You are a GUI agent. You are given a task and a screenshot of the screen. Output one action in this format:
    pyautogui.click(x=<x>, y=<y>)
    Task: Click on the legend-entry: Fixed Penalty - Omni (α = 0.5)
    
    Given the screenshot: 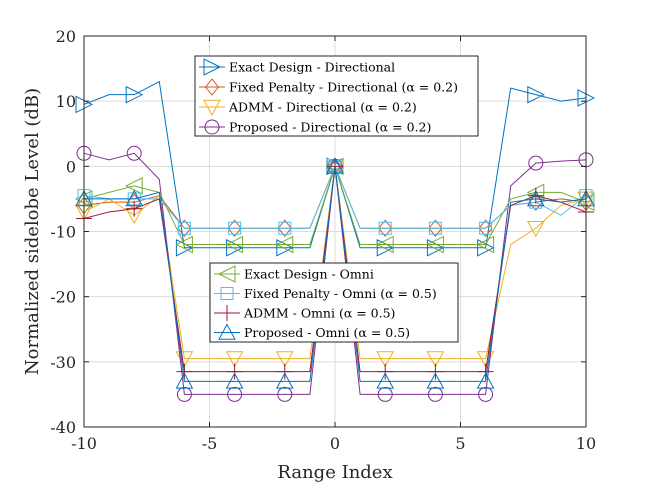 What is the action you would take?
    pyautogui.click(x=325, y=293)
    